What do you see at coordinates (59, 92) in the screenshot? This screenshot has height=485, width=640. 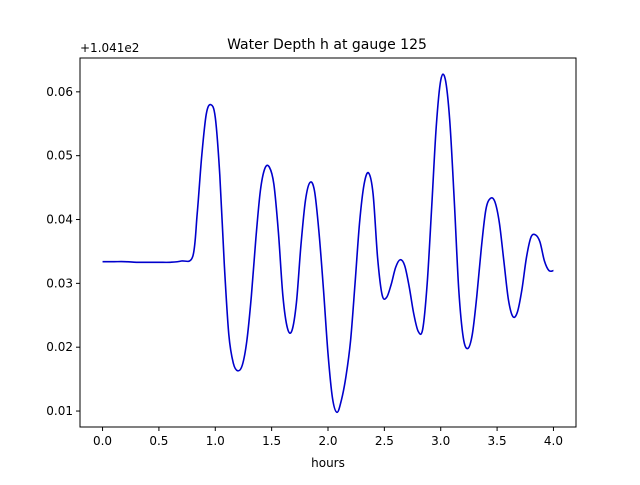 I see `y-tick-label: 0.06` at bounding box center [59, 92].